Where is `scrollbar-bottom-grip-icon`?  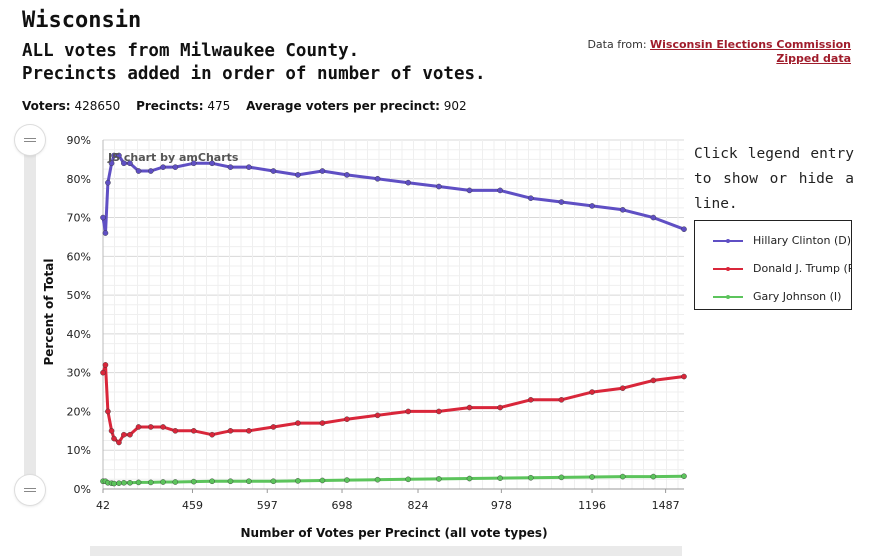 scrollbar-bottom-grip-icon is located at coordinates (30, 490).